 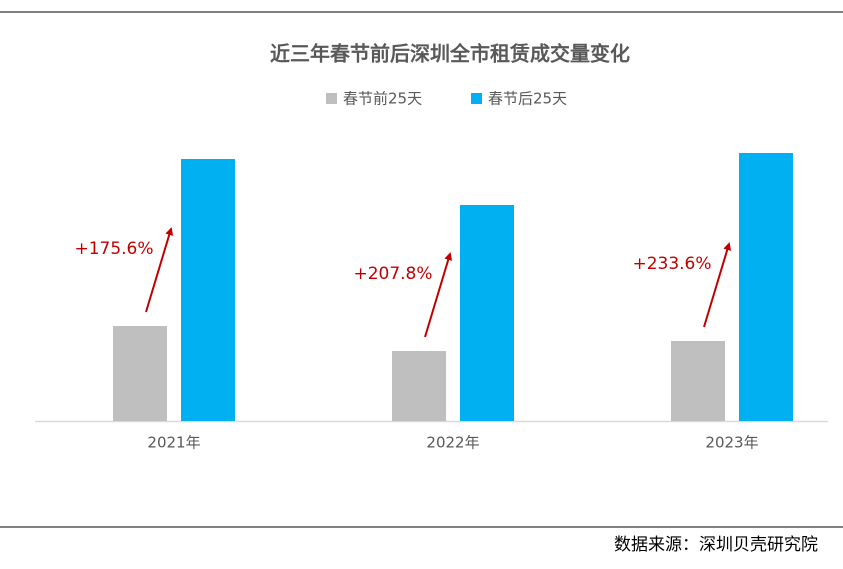 What do you see at coordinates (671, 264) in the screenshot?
I see `annotation: +233.6%` at bounding box center [671, 264].